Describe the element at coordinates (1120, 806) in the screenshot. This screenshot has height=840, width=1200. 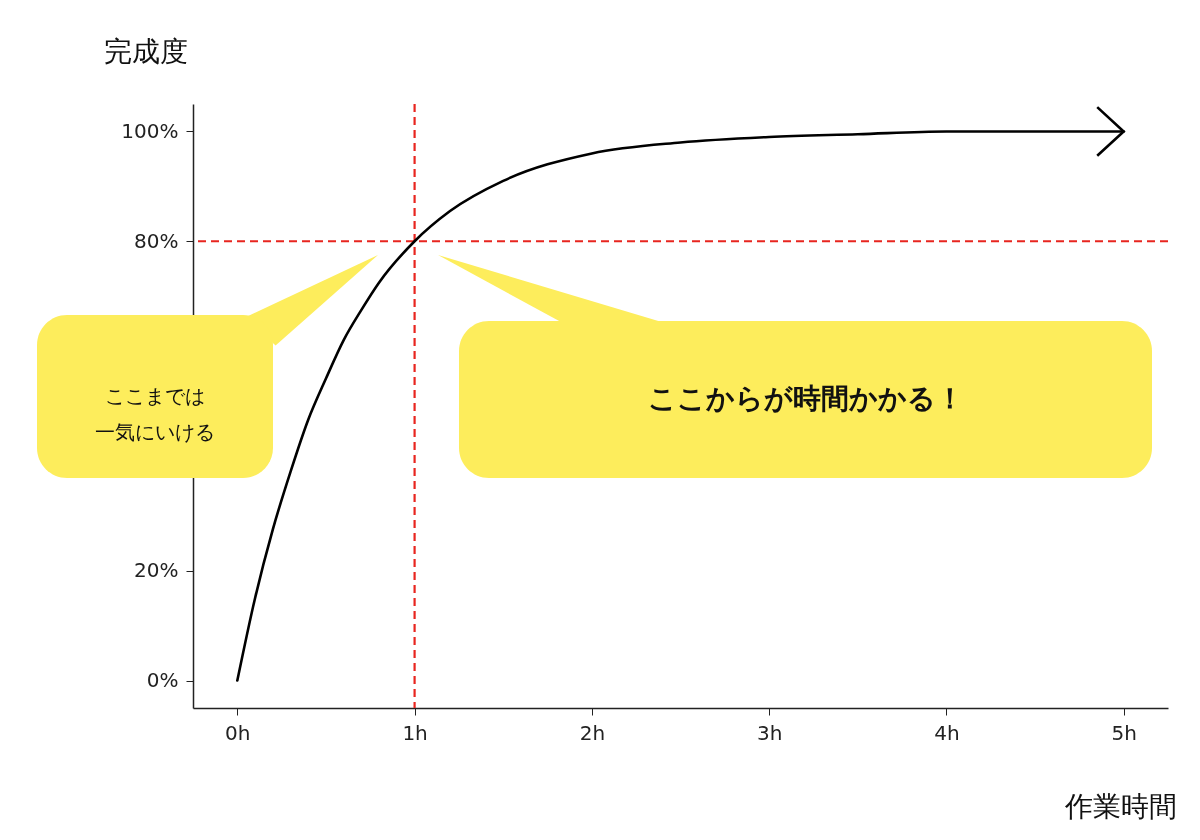
I see `x-axis-title: 作業時間` at that location.